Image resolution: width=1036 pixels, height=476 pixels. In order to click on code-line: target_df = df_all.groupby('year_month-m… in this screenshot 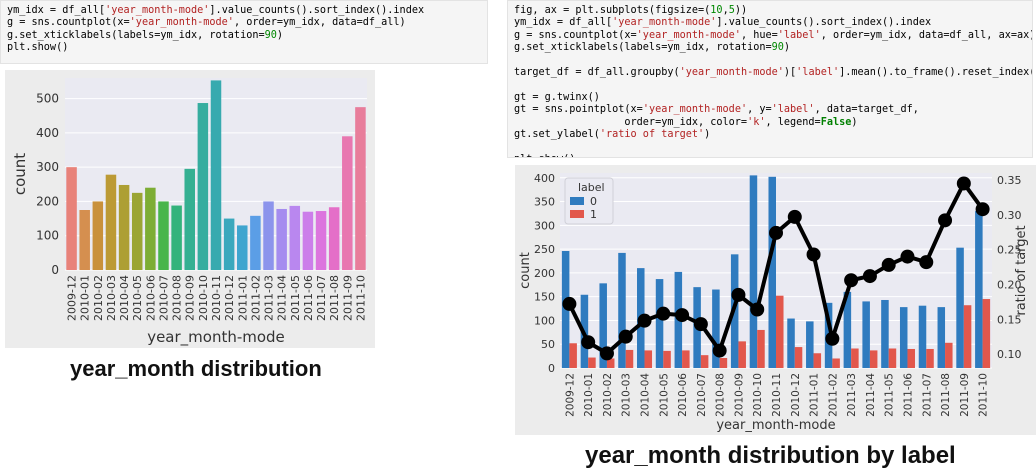, I will do `click(773, 72)`.